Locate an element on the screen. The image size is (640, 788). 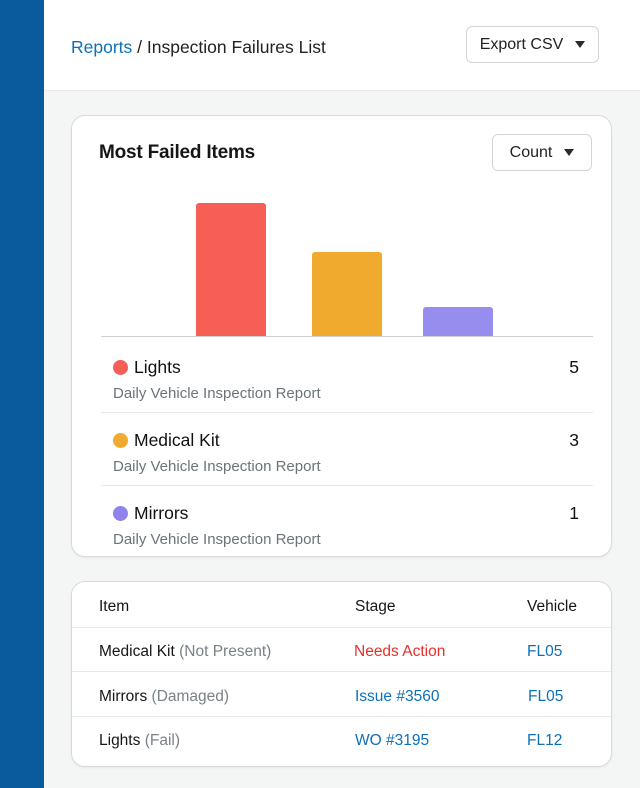
column-header-stage: Stage is located at coordinates (375, 606).